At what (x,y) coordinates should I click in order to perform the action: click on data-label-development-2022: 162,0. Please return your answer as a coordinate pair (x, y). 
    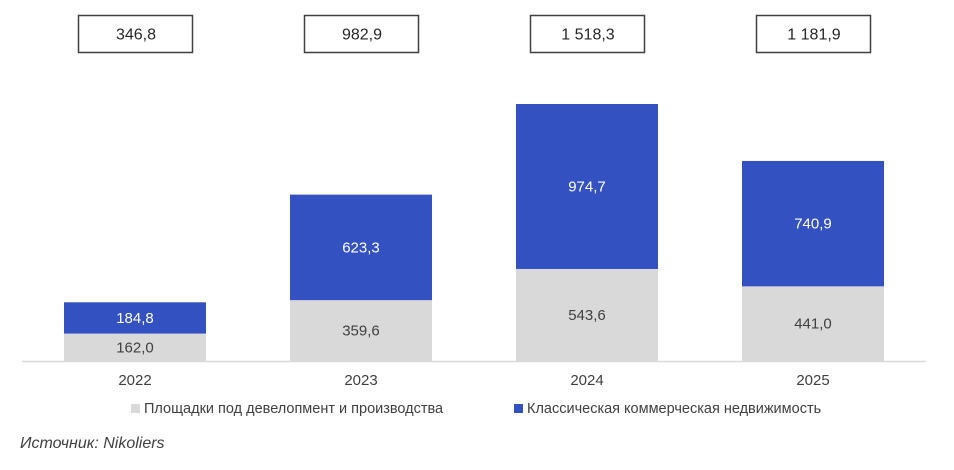
    Looking at the image, I should click on (135, 347).